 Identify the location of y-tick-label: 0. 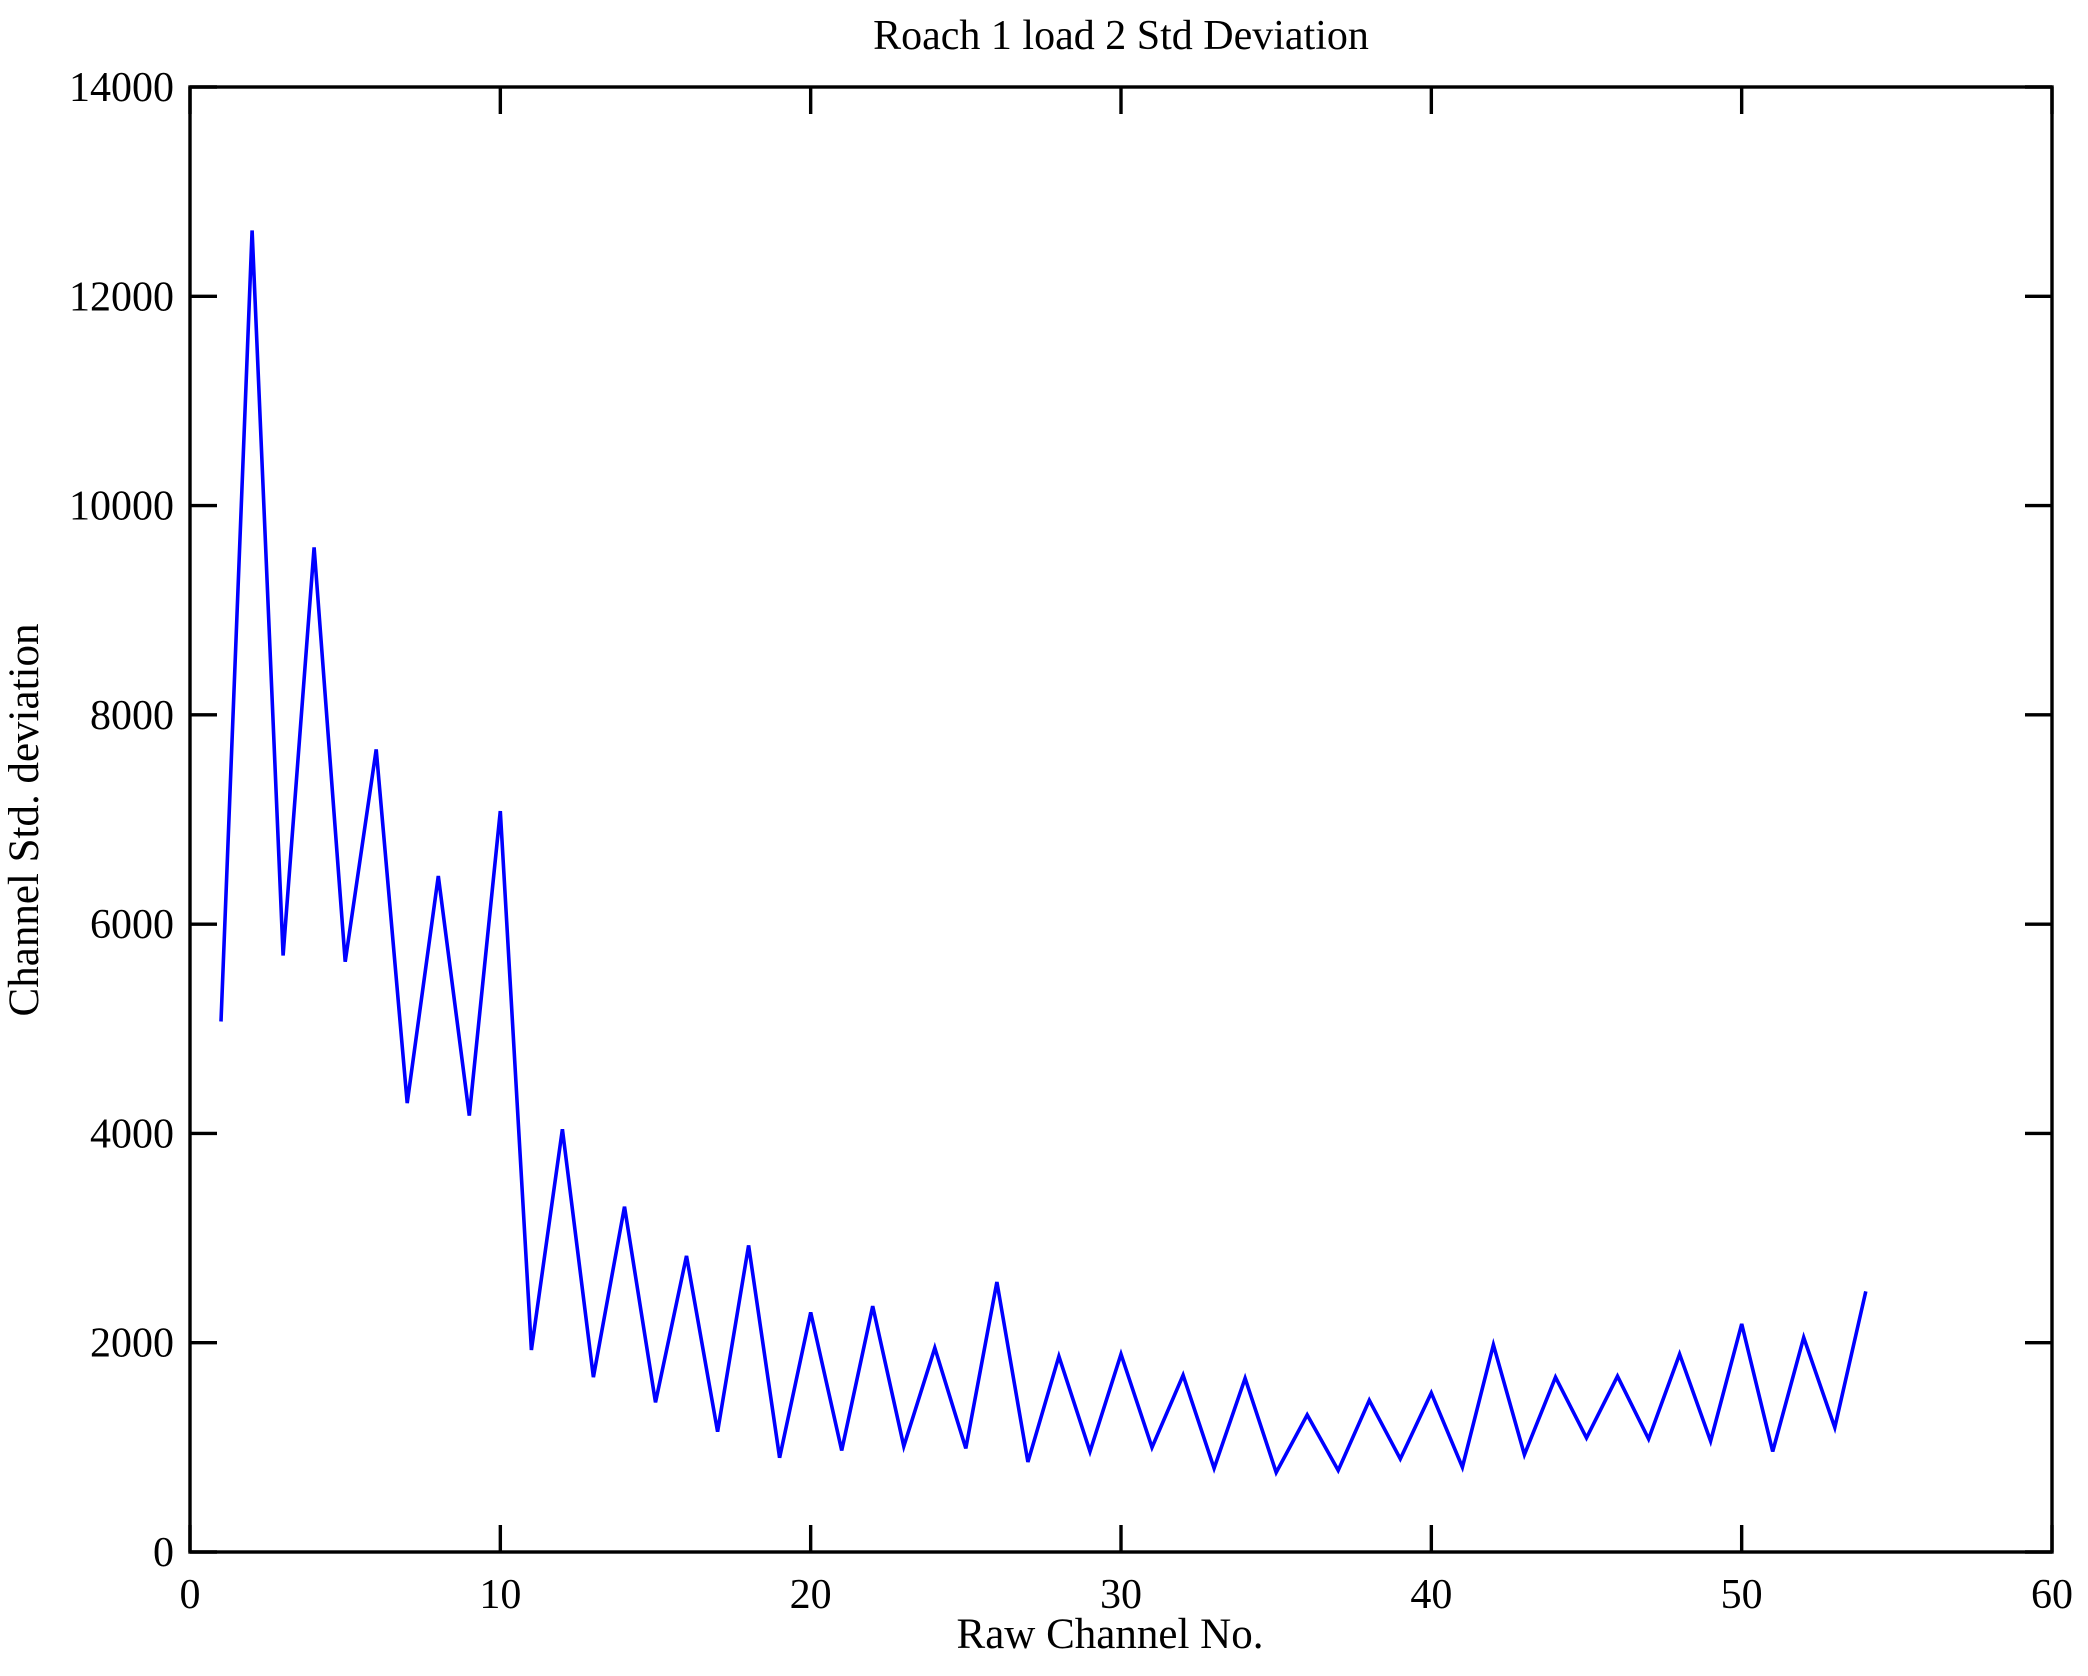
(163, 1553).